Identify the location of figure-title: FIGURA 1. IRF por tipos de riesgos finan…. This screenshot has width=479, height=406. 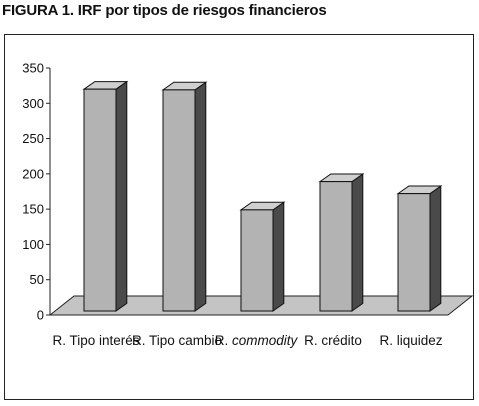
(164, 10).